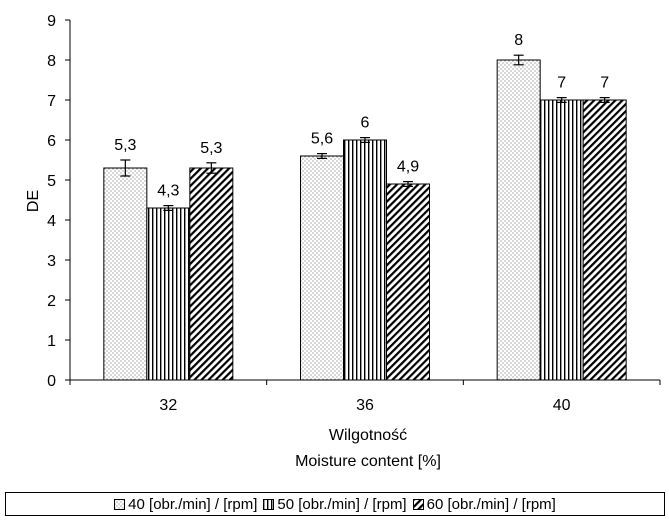 This screenshot has height=521, width=669. Describe the element at coordinates (518, 40) in the screenshot. I see `data-label: 8` at that location.